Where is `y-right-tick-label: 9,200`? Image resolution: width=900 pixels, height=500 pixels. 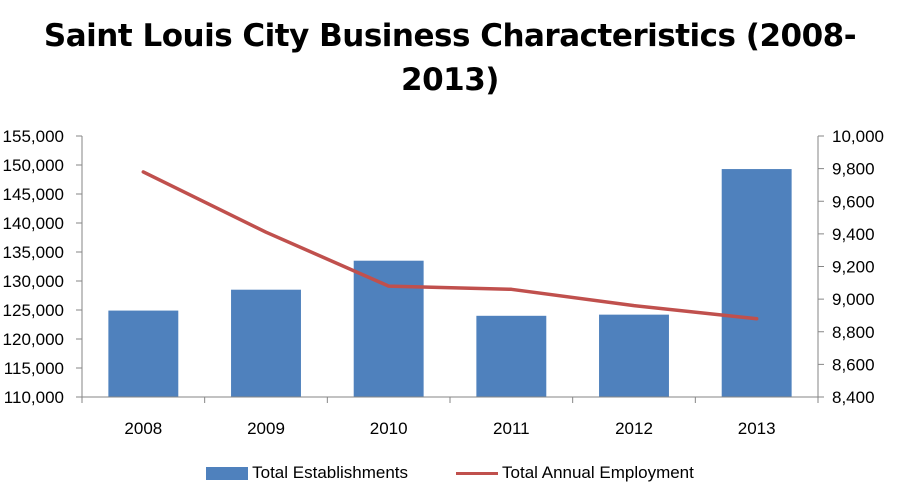 y-right-tick-label: 9,200 is located at coordinates (853, 267).